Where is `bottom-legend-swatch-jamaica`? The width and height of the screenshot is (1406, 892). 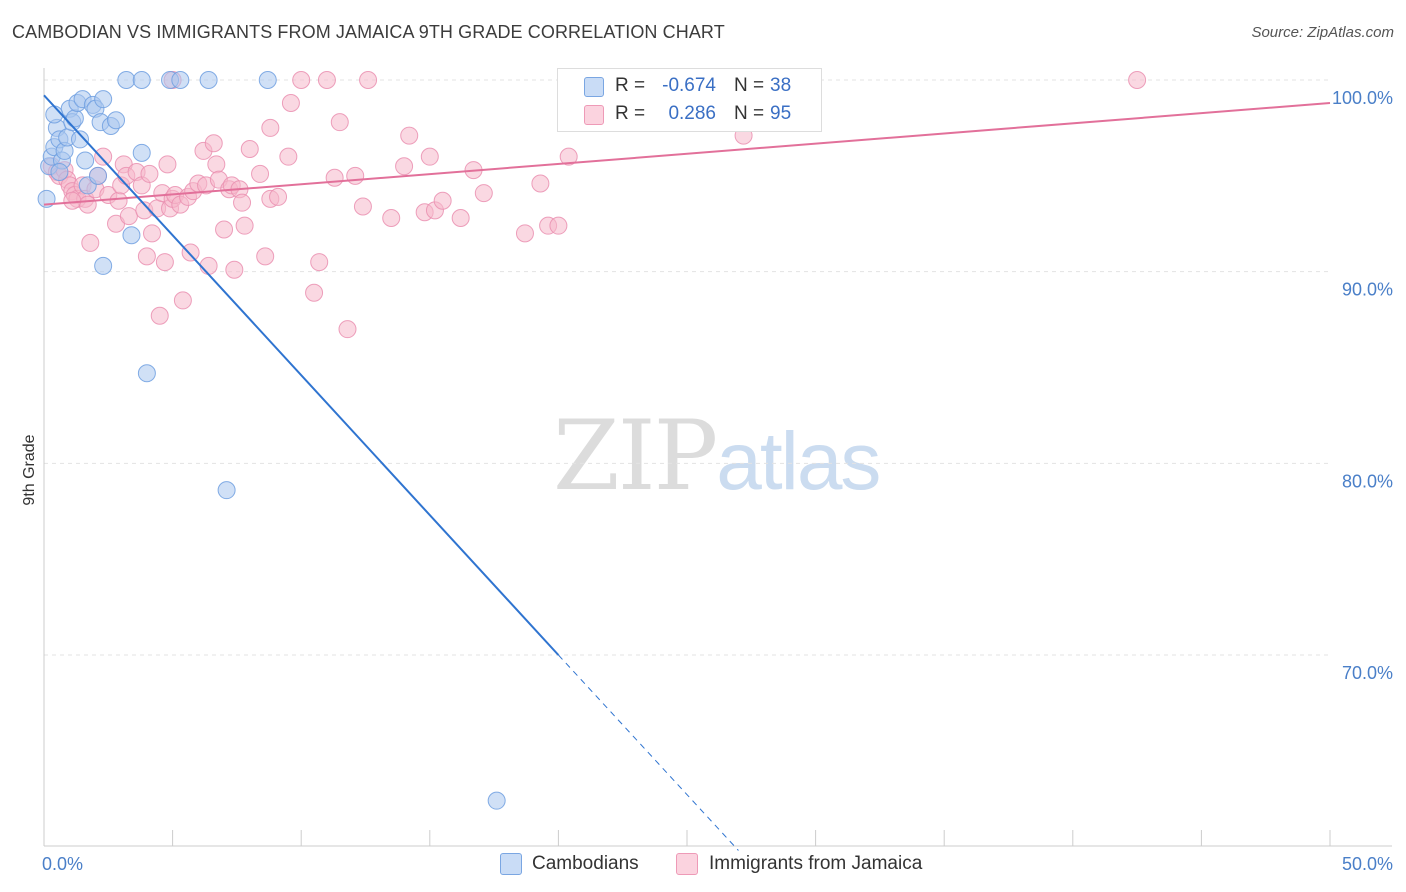
bottom-legend-swatch-jamaica is located at coordinates (687, 864).